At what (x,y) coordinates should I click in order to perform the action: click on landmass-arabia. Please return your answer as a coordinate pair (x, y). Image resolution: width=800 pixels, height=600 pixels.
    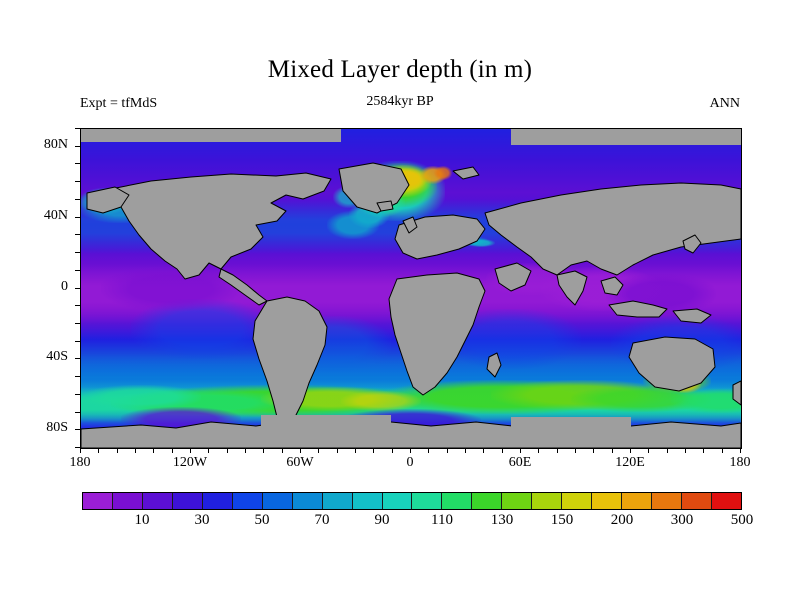
    Looking at the image, I should click on (513, 277).